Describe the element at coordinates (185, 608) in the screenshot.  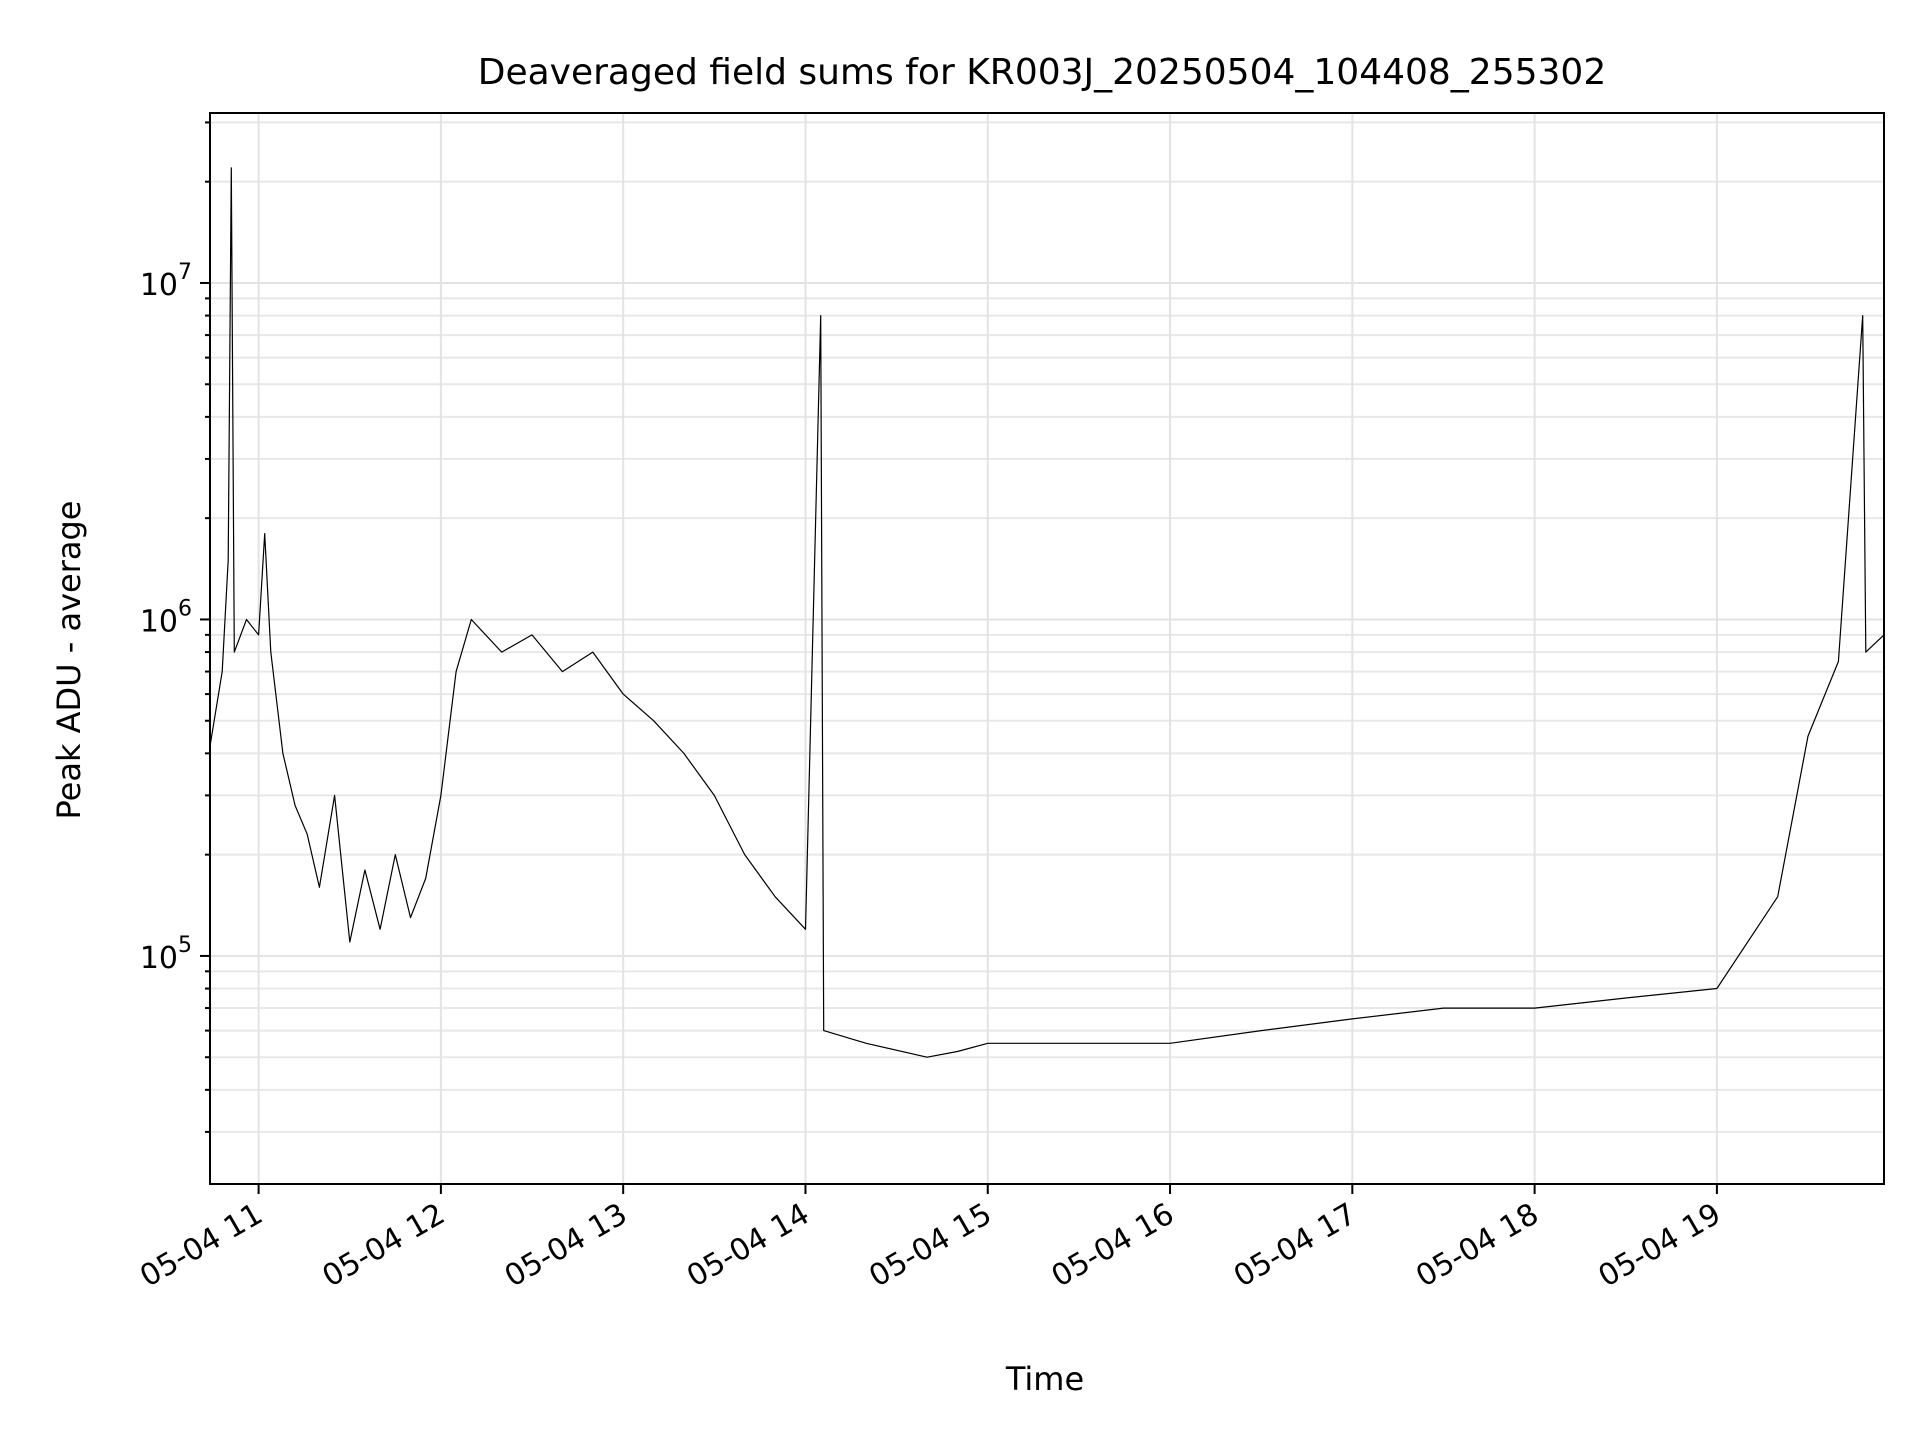
I see `y-tick-exponent: 6` at that location.